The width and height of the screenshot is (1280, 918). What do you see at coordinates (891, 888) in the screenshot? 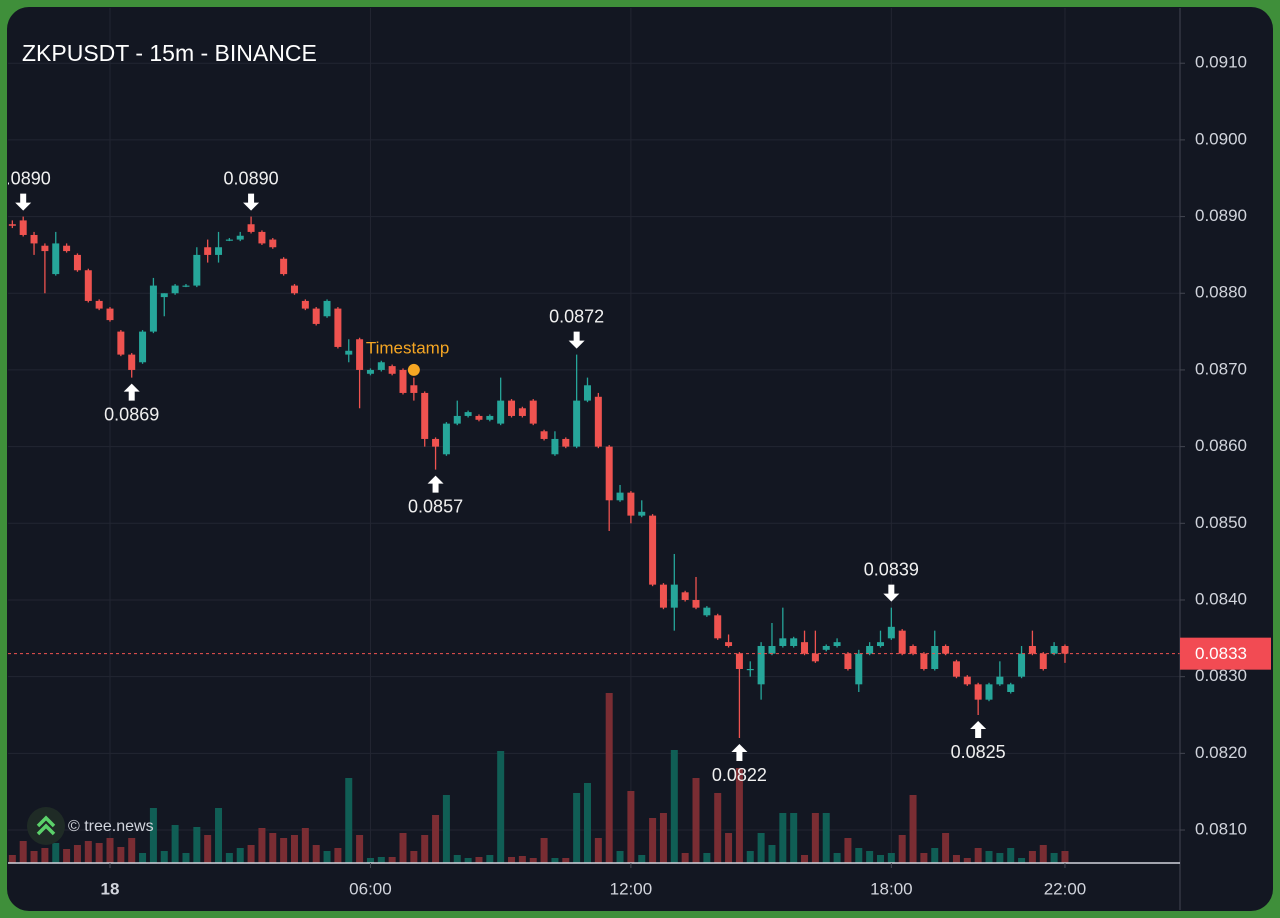
I see `x-tick-label: 18:00` at bounding box center [891, 888].